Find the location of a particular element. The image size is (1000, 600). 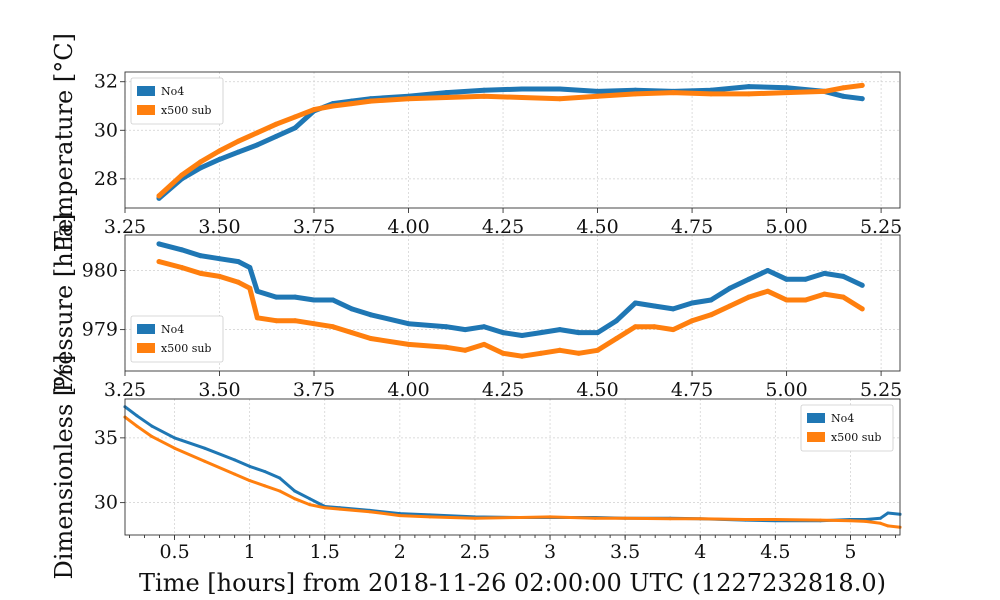

y-axis-label: Pressure [hPa] is located at coordinates (64, 303).